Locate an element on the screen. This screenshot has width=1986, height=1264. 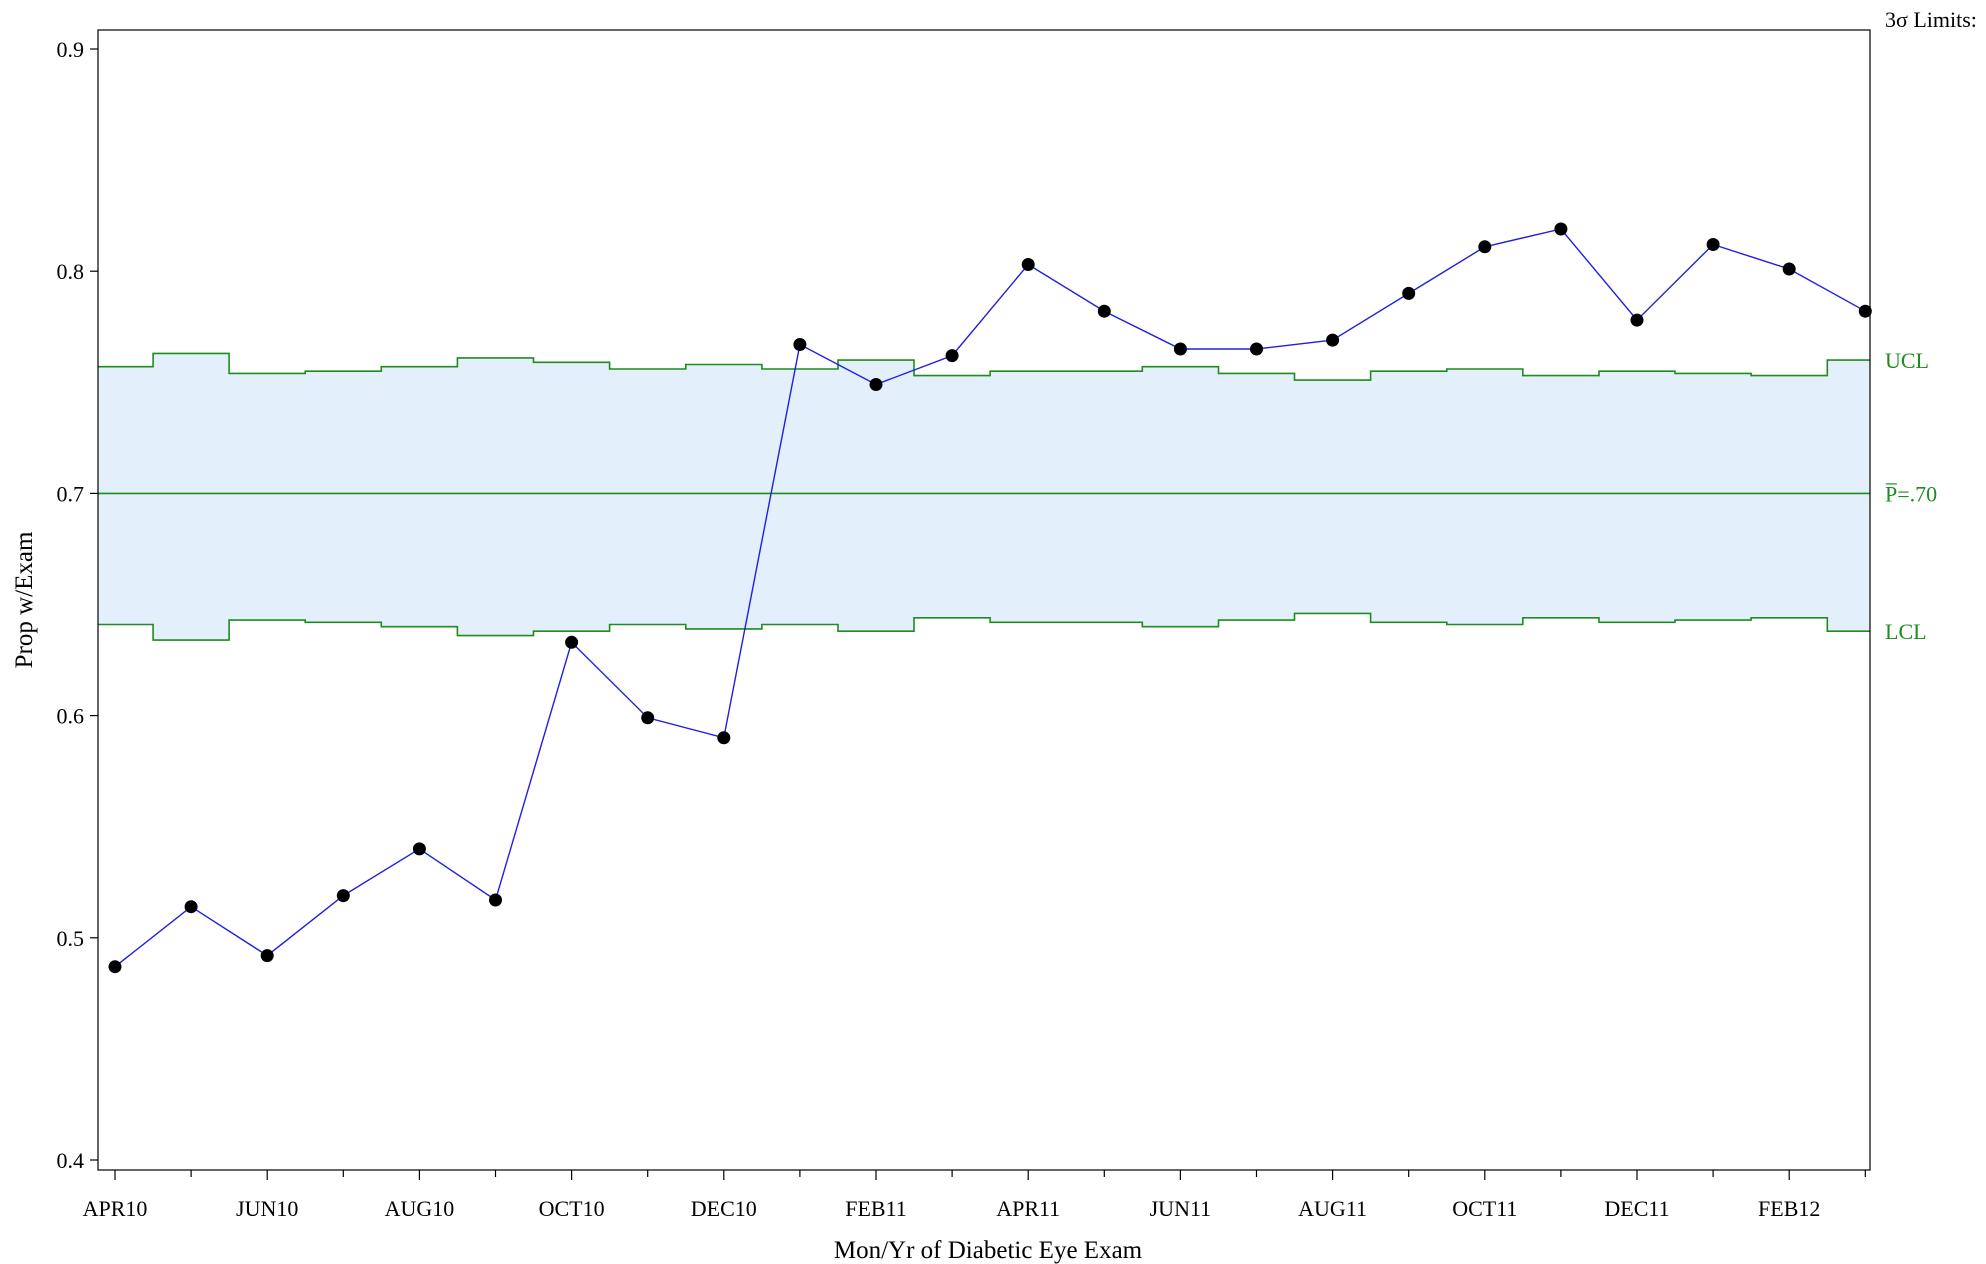
x-tick-label: JUN11 is located at coordinates (1181, 1208).